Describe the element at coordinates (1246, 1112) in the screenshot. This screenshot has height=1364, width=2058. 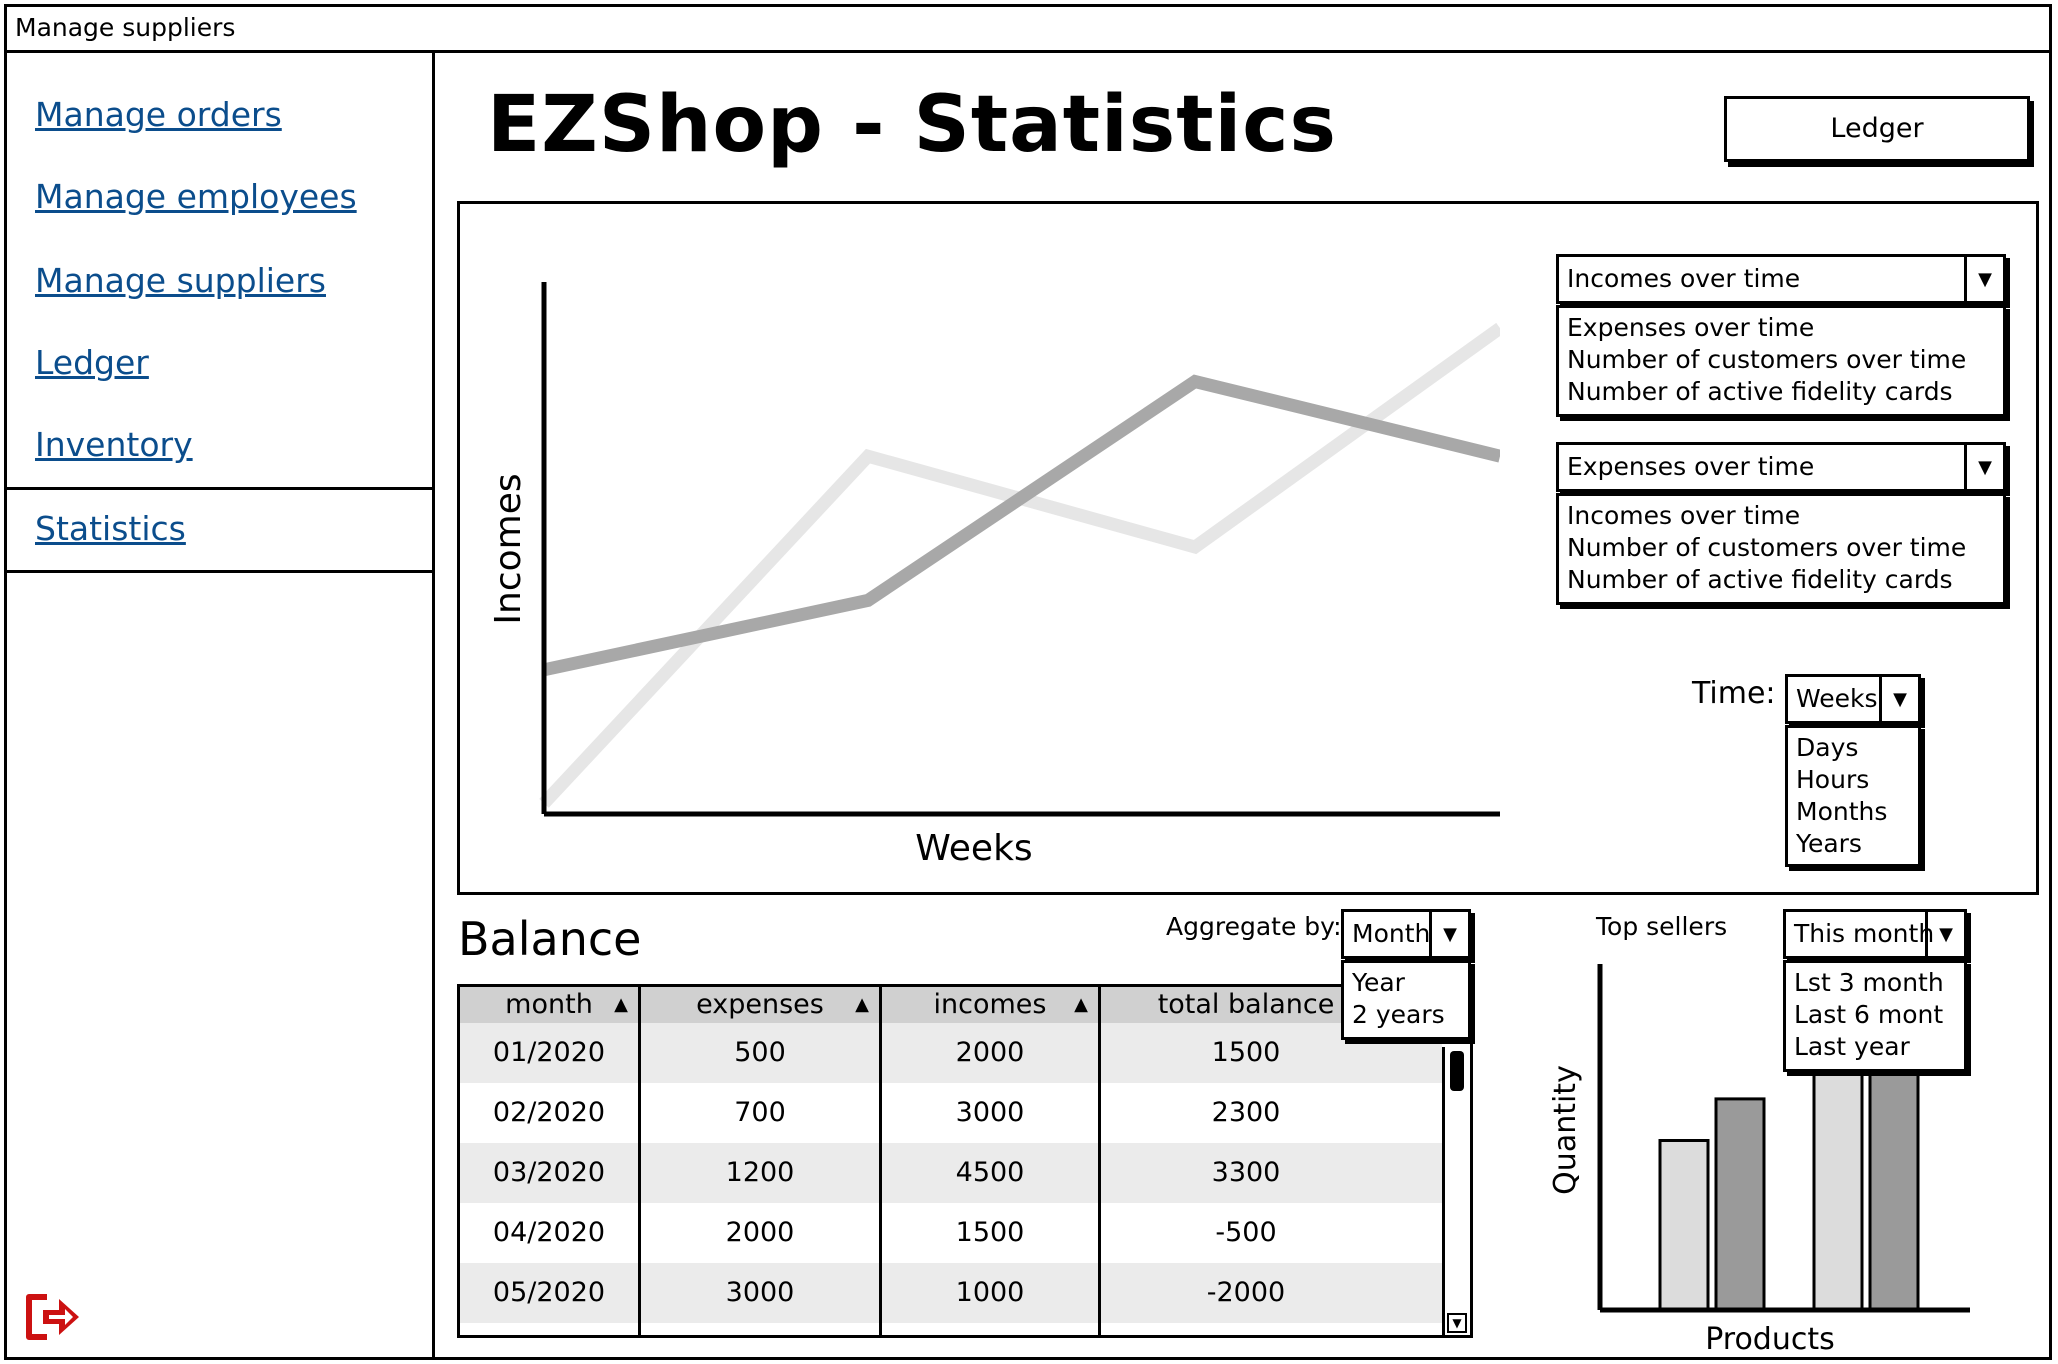
I see `table-cell-total-balance: 2300` at that location.